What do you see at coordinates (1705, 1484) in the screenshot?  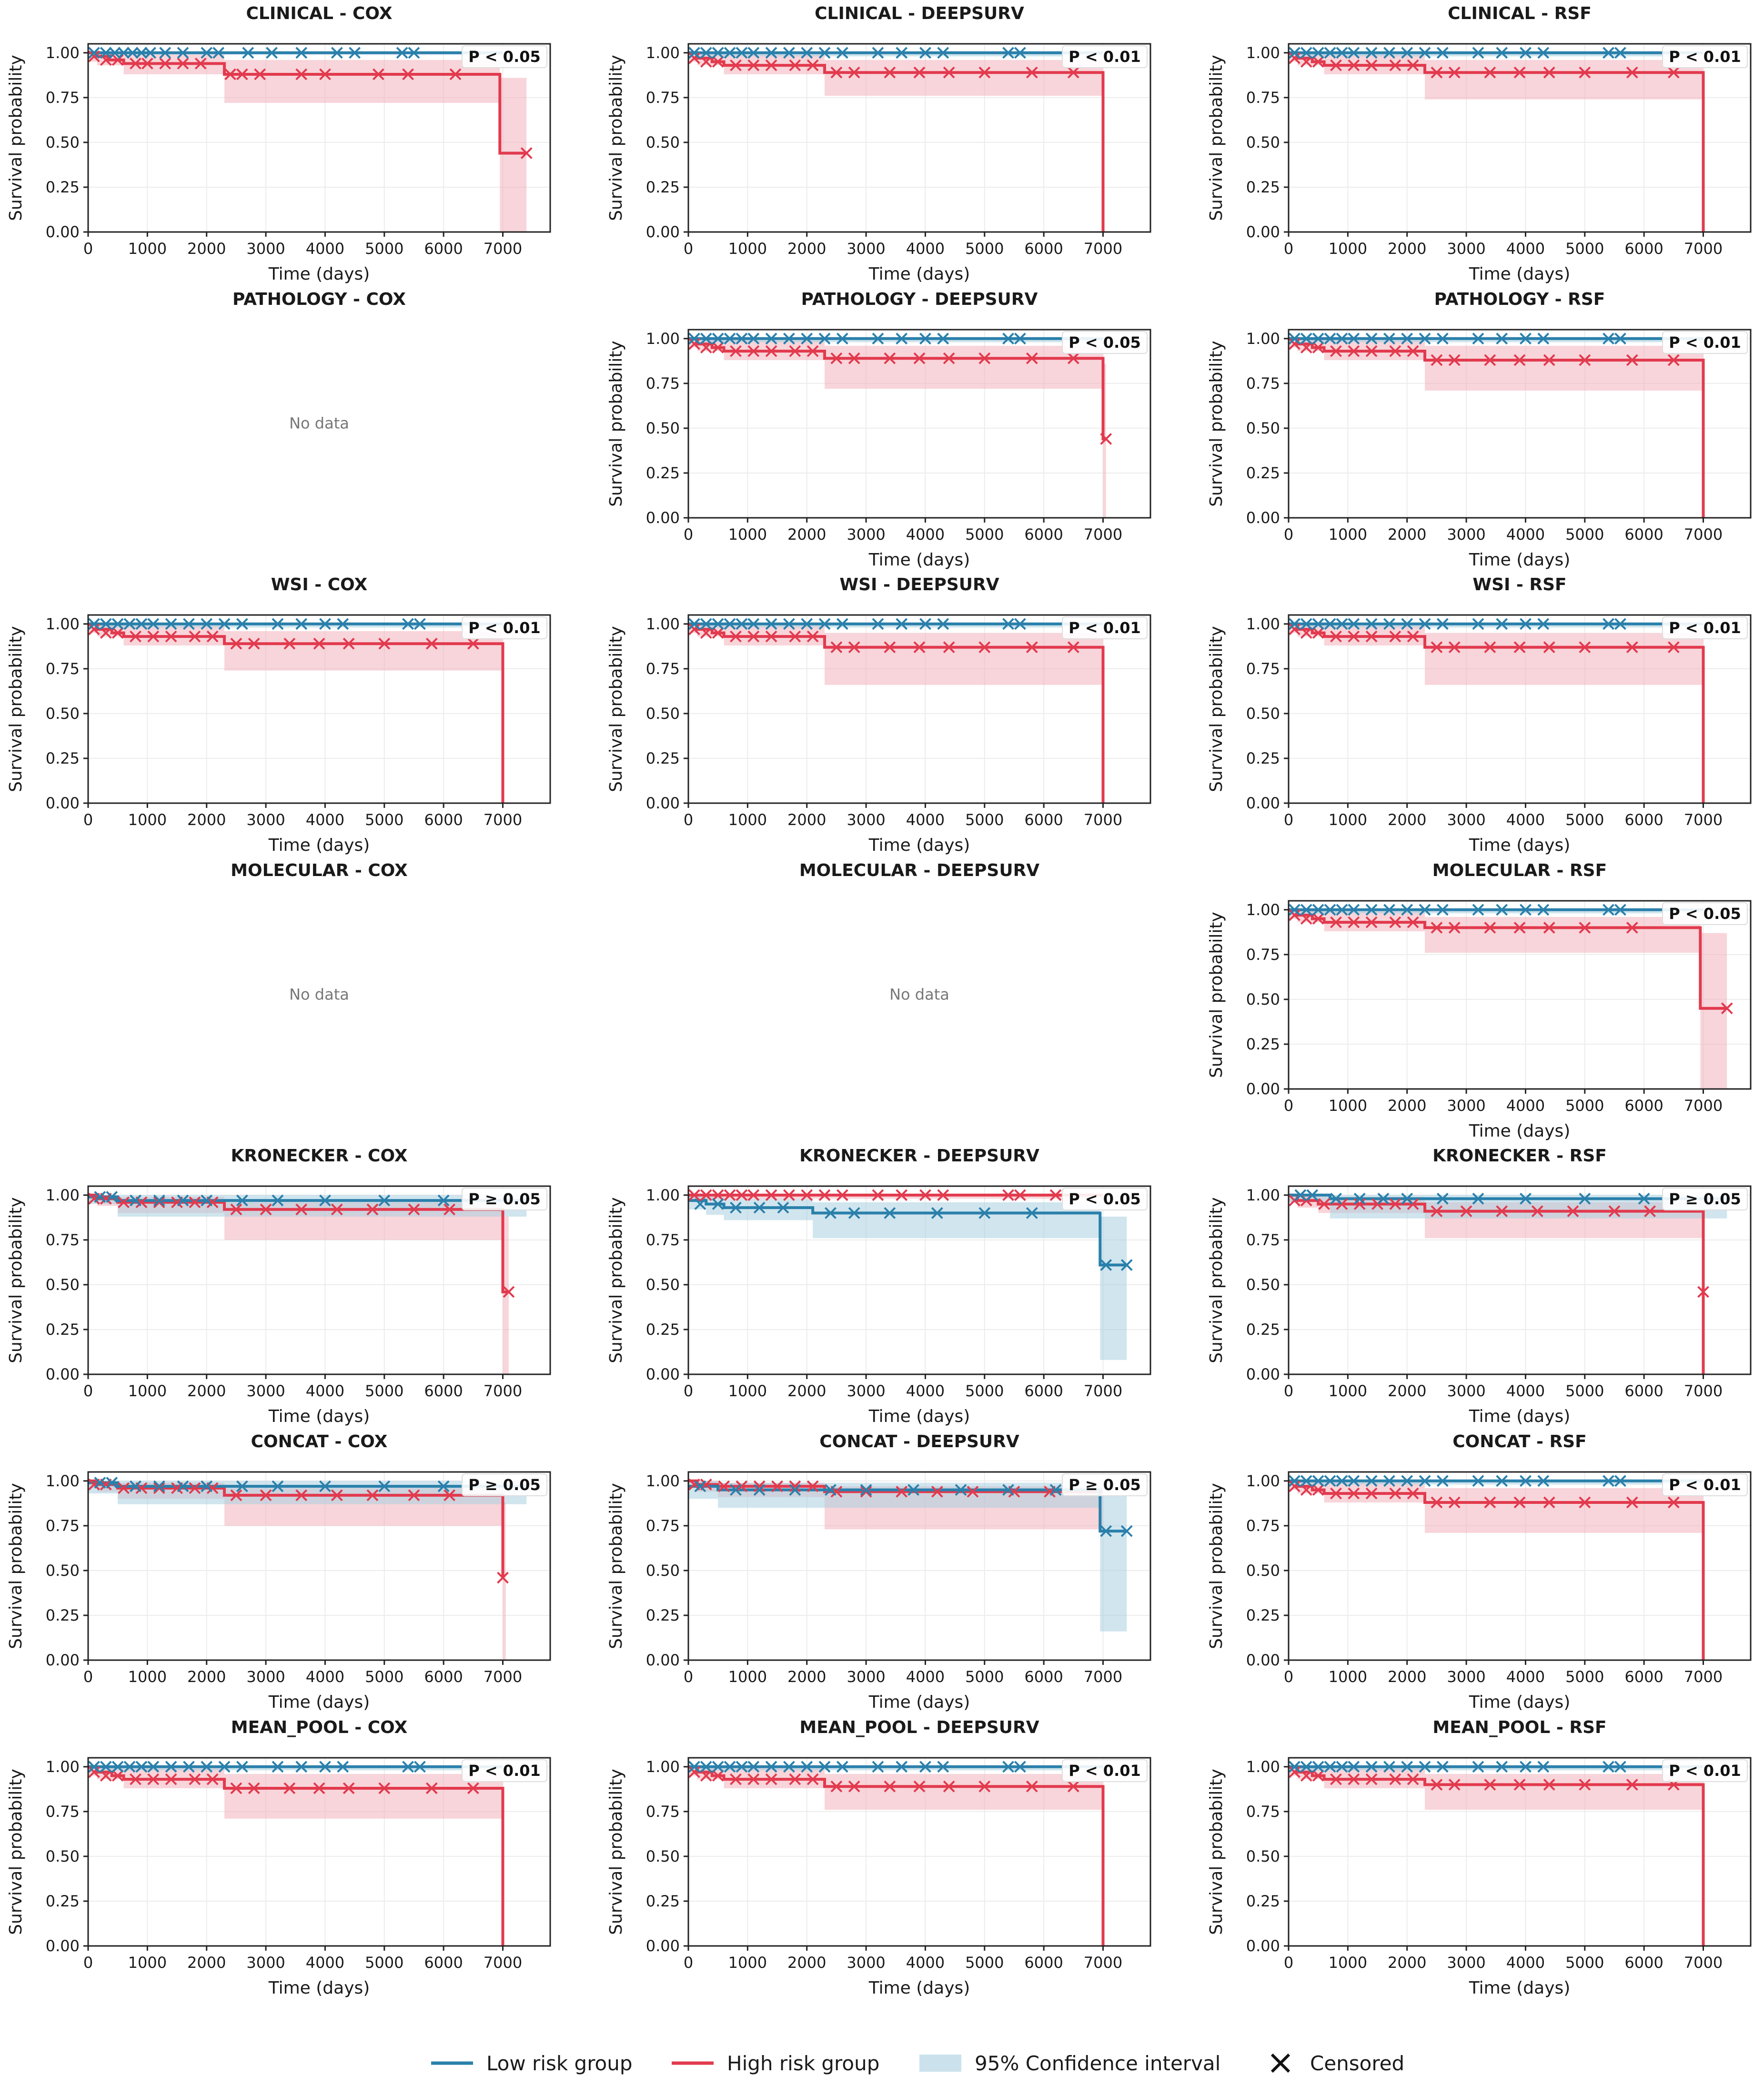 I see `p-value-box` at bounding box center [1705, 1484].